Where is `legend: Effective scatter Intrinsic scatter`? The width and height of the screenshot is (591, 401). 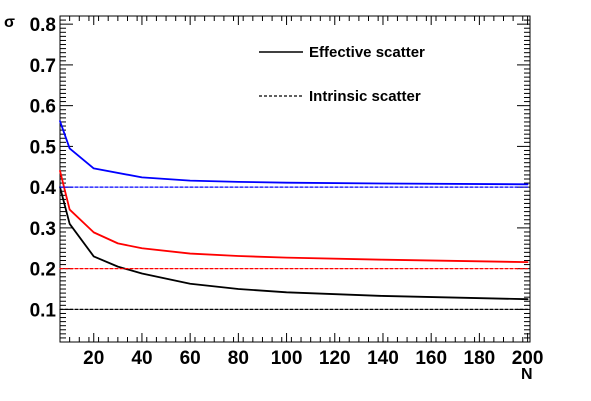 legend: Effective scatter Intrinsic scatter is located at coordinates (342, 74).